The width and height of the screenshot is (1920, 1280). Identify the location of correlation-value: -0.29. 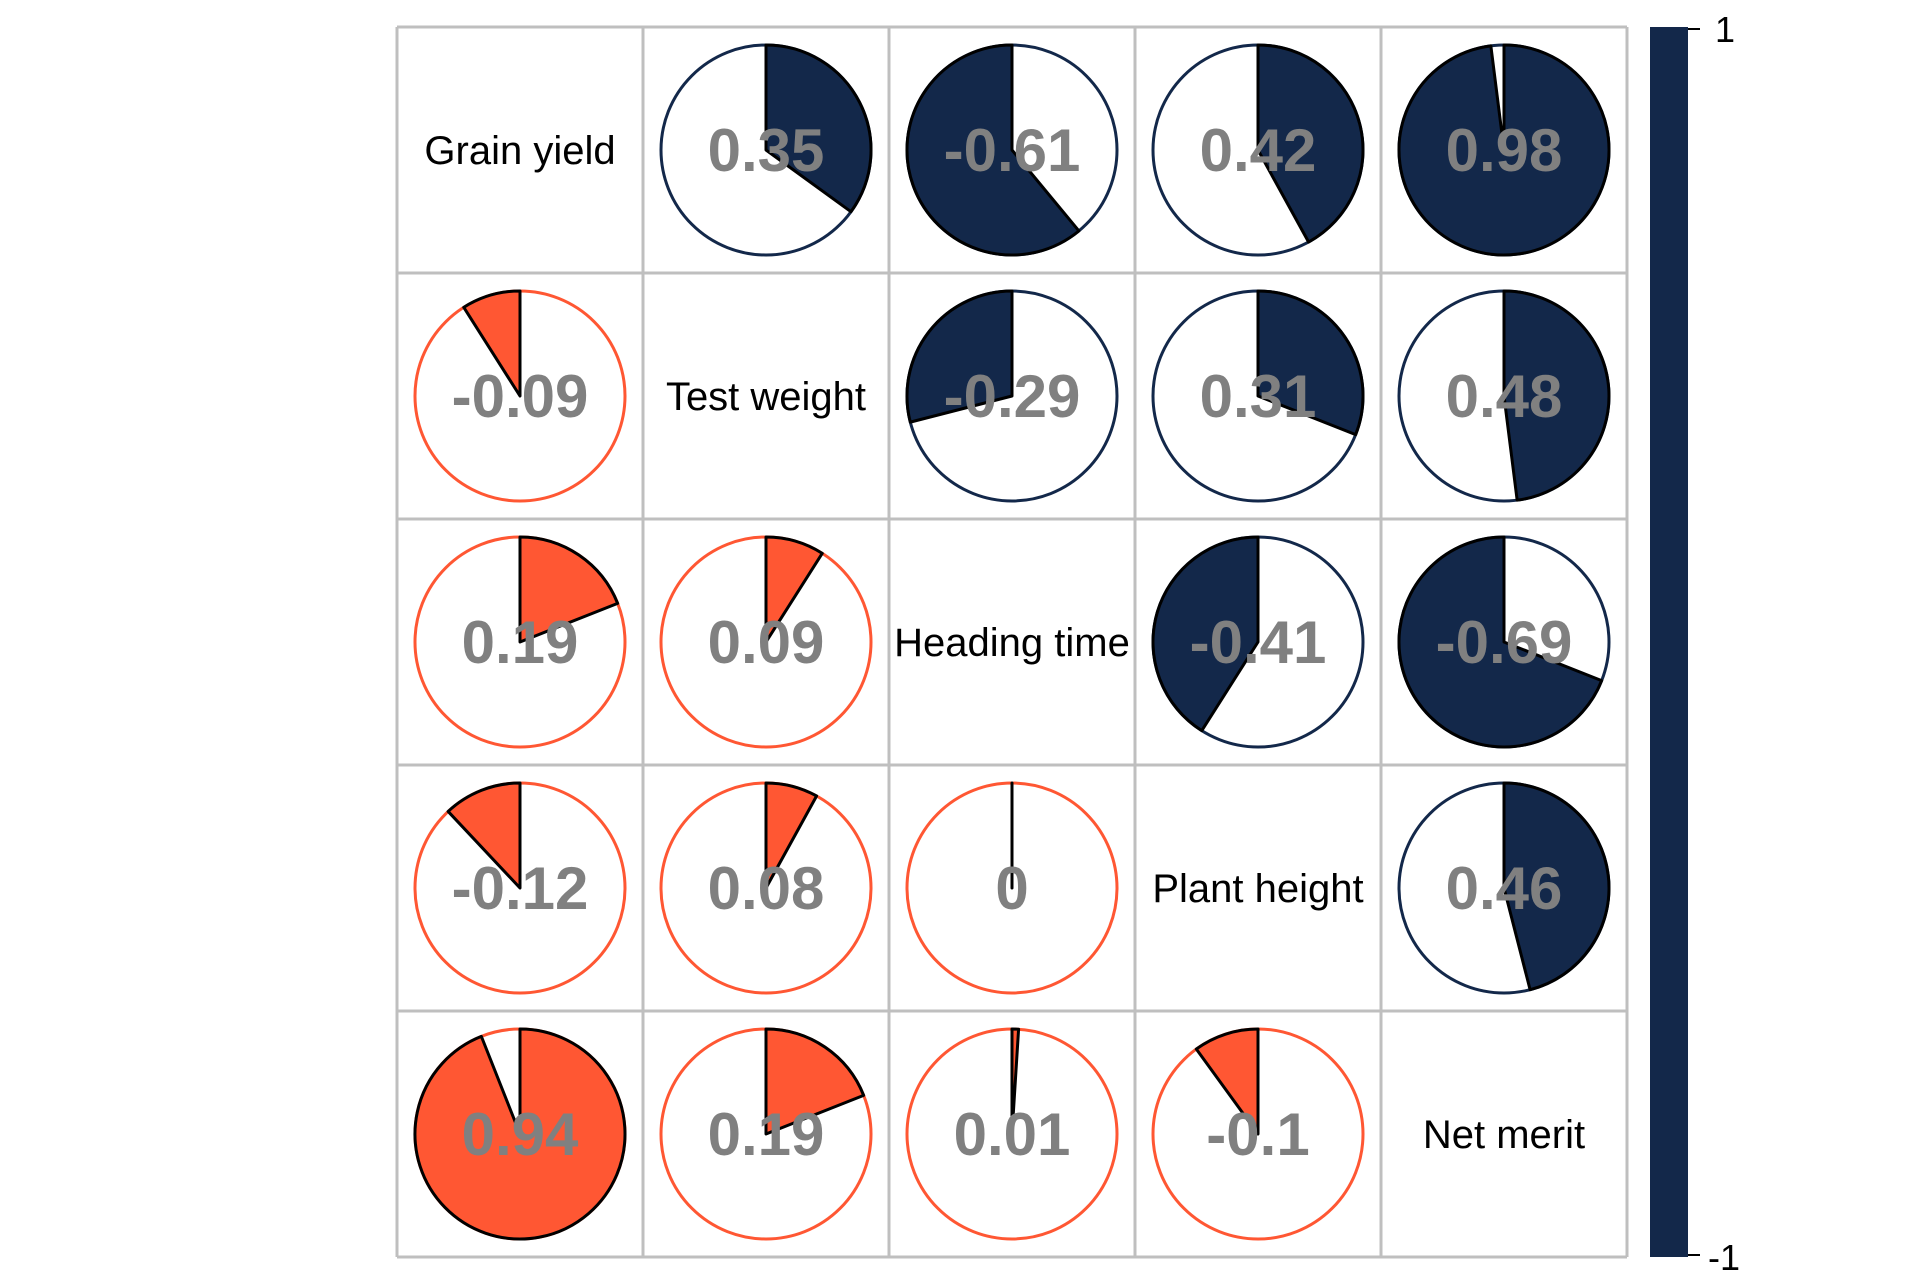
(1012, 396).